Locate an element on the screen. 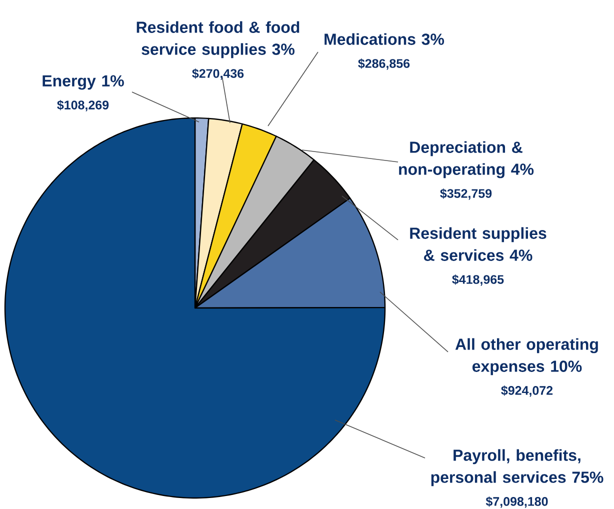  data-label: $352,759 is located at coordinates (466, 194).